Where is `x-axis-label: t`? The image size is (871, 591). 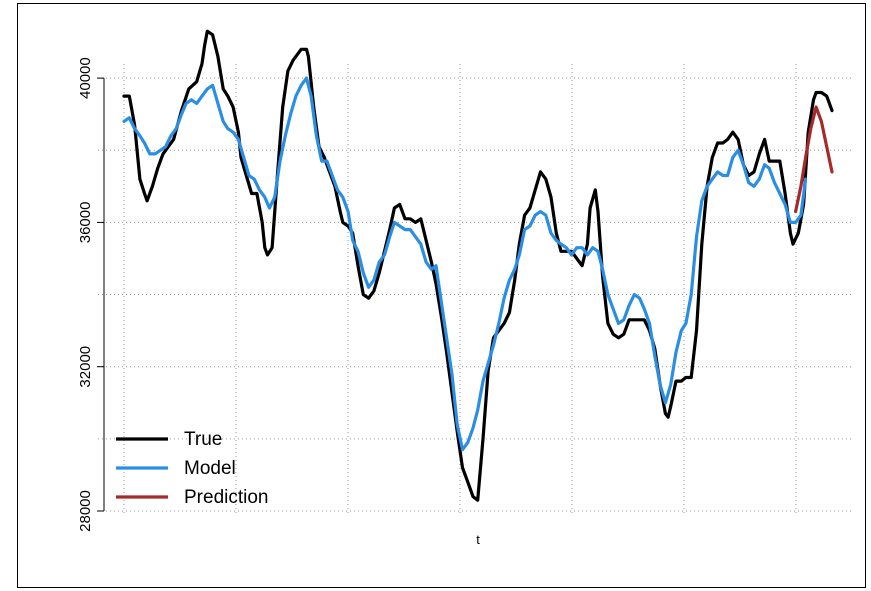 x-axis-label: t is located at coordinates (478, 539).